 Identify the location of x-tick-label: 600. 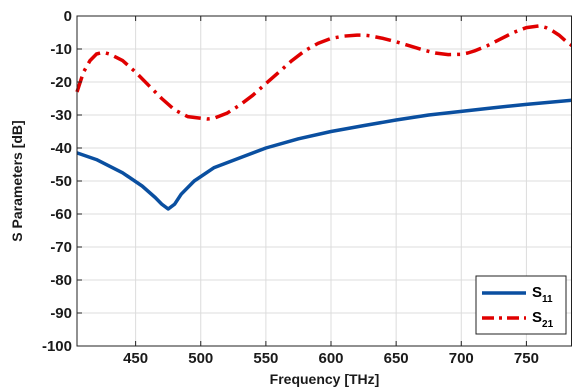
(330, 358).